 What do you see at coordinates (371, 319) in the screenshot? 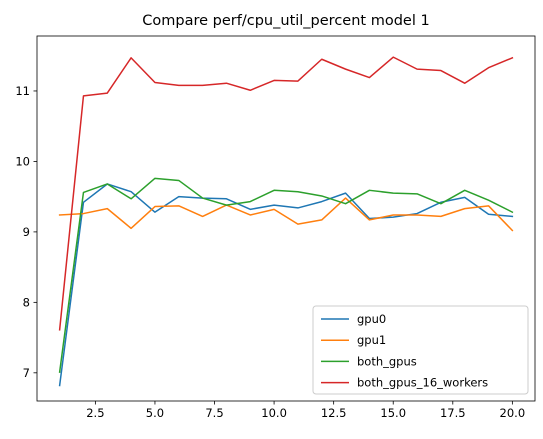
I see `legend-label-gpu0: gpu0` at bounding box center [371, 319].